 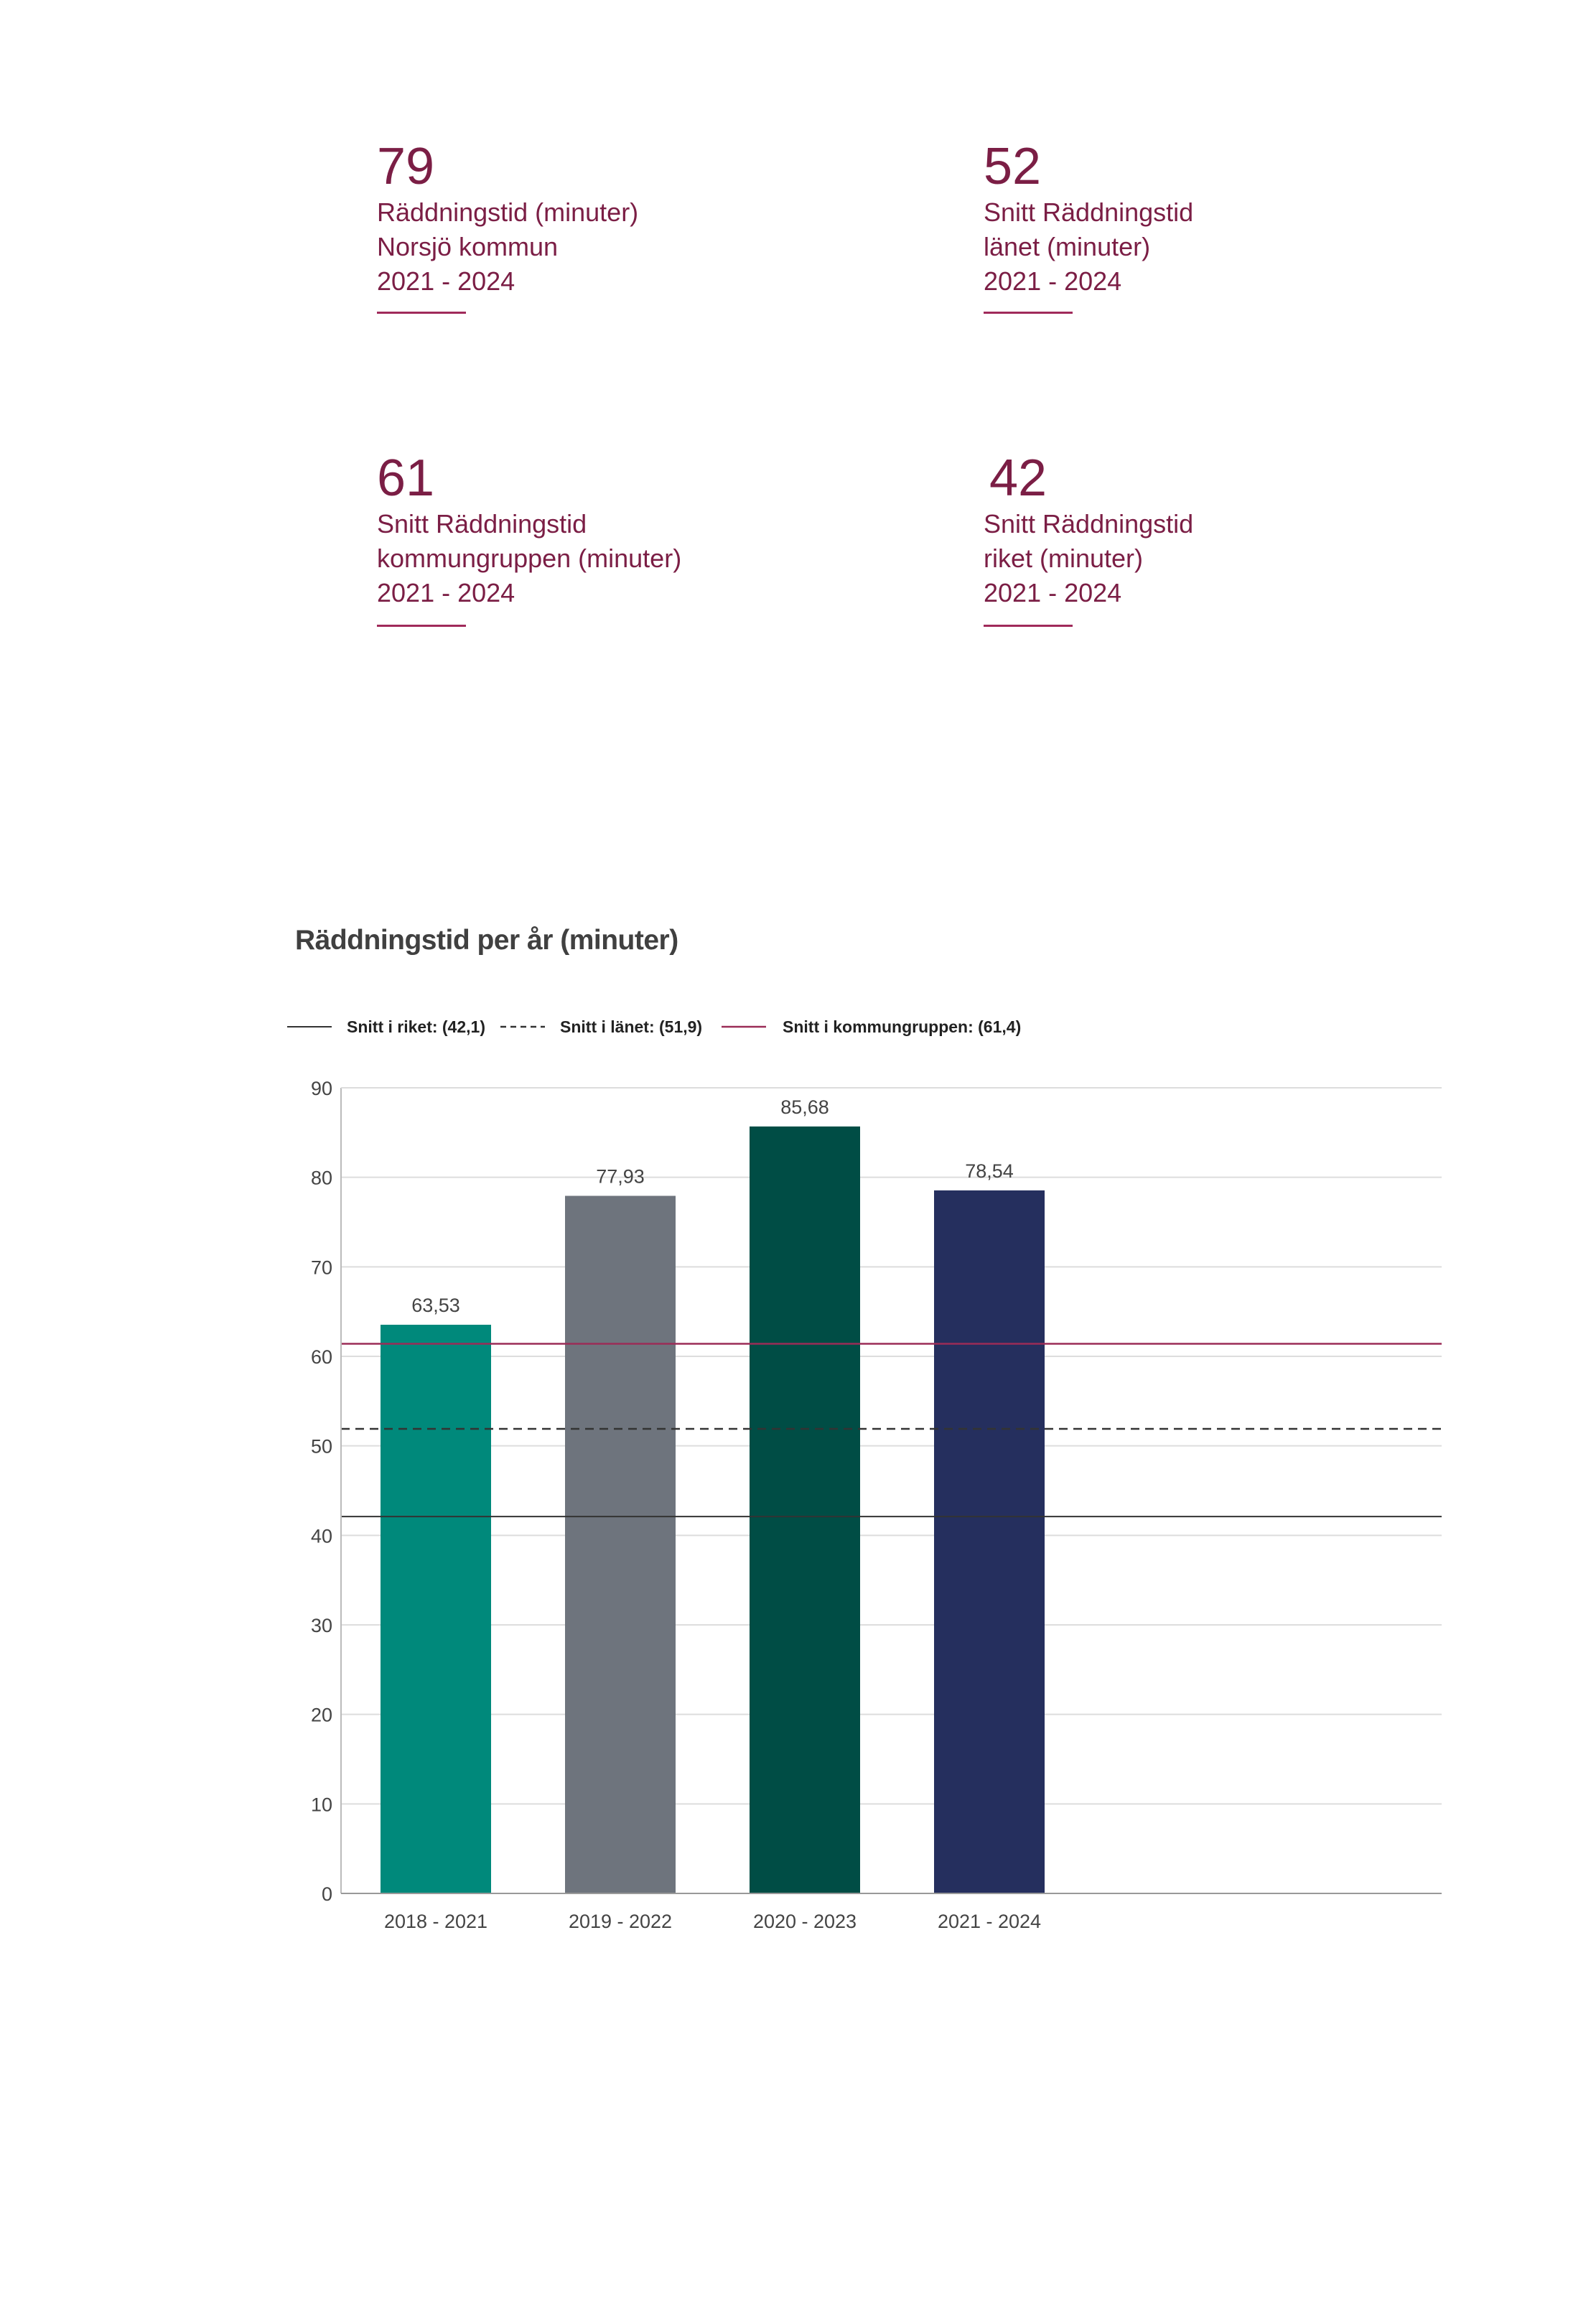 I want to click on reference-lines, so click(x=891, y=1430).